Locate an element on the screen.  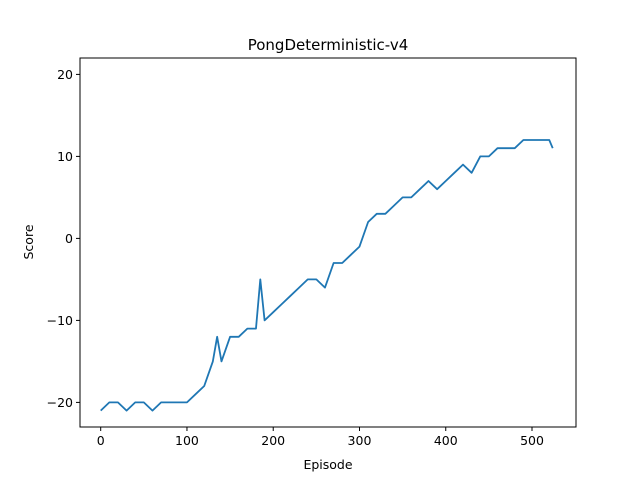
y-tick-label: 0 is located at coordinates (69, 238).